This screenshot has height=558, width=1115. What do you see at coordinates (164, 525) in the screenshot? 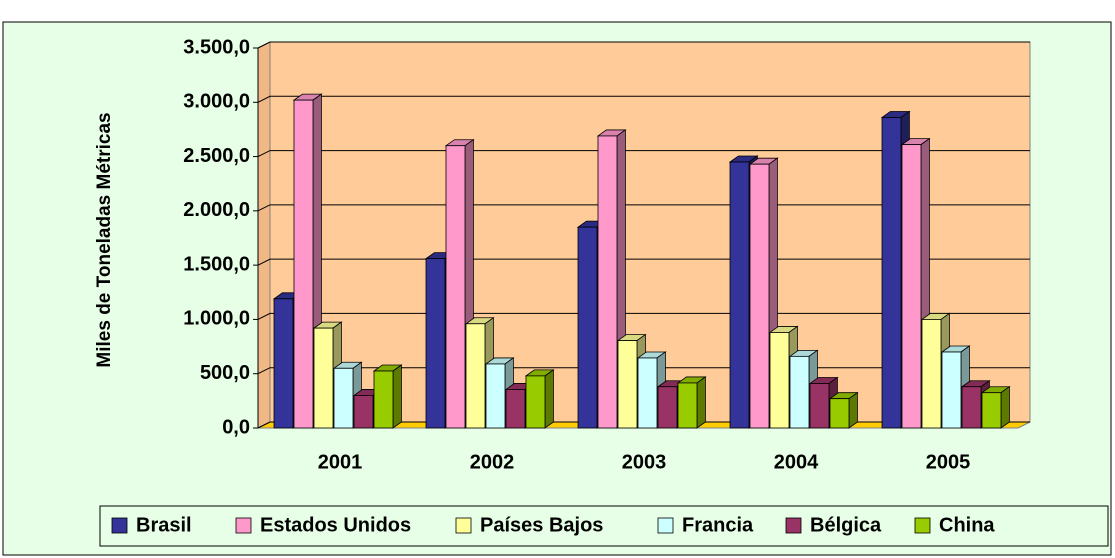
I see `legend-label: Brasil` at bounding box center [164, 525].